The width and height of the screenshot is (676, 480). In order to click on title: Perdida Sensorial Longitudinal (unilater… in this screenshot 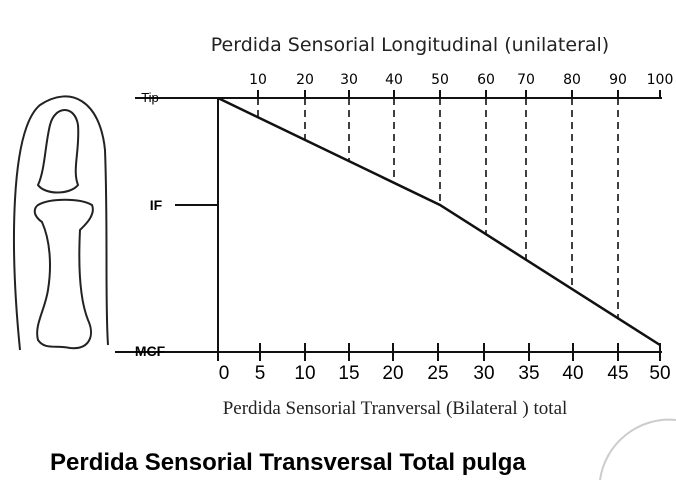, I will do `click(410, 45)`.